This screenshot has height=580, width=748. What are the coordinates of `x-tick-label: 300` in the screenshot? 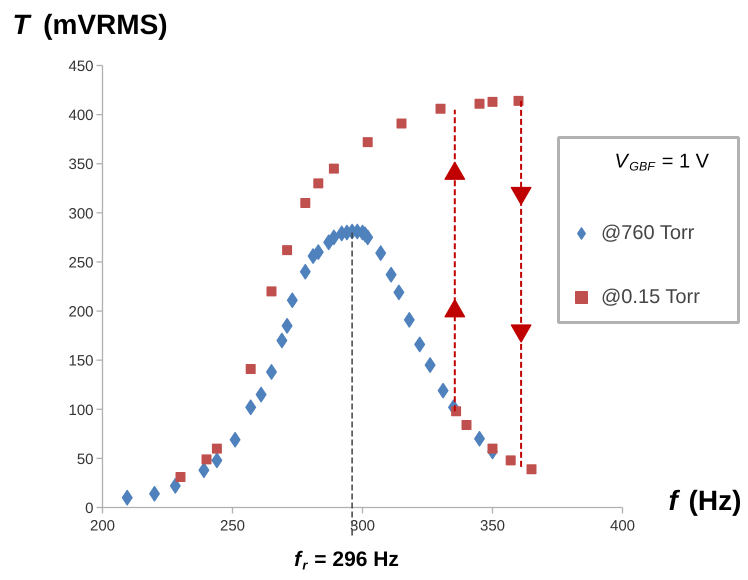 It's located at (363, 526).